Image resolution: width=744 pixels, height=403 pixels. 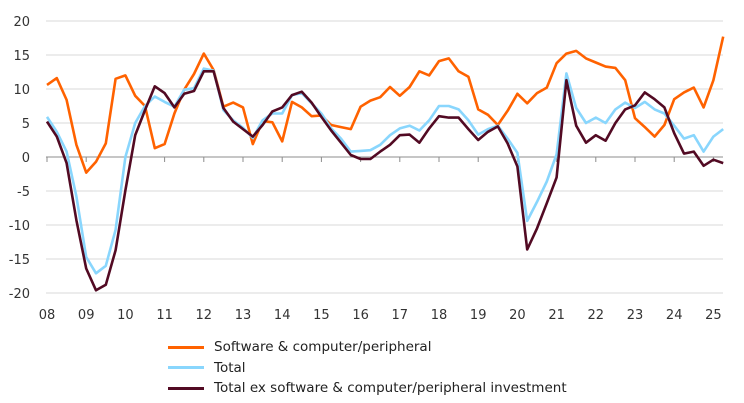 What do you see at coordinates (635, 315) in the screenshot?
I see `x-tick-label: 23` at bounding box center [635, 315].